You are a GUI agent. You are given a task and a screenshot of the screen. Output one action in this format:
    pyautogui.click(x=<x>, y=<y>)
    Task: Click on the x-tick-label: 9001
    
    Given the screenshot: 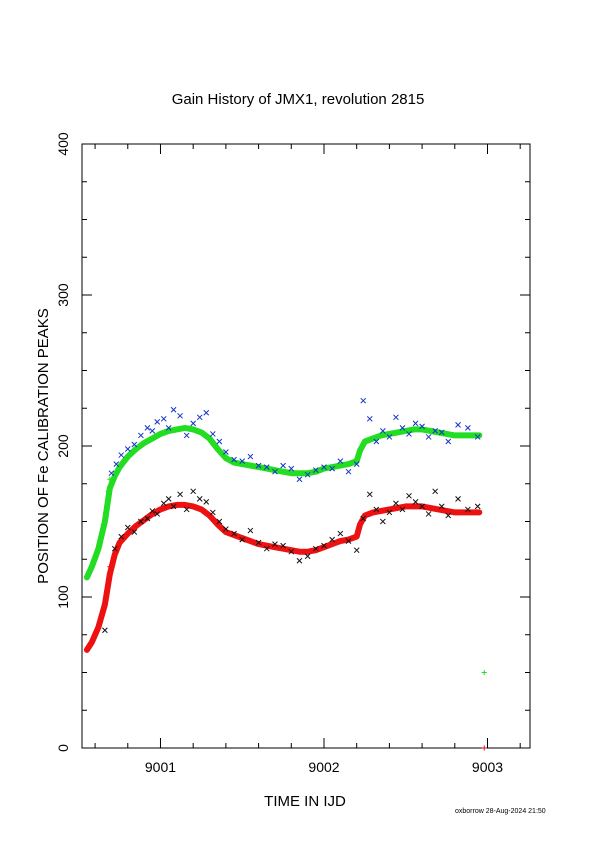 What is the action you would take?
    pyautogui.click(x=160, y=767)
    